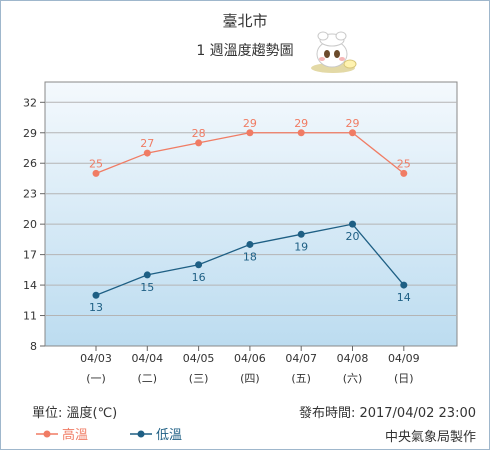 The height and width of the screenshot is (450, 490). I want to click on data-label-low: 15, so click(147, 287).